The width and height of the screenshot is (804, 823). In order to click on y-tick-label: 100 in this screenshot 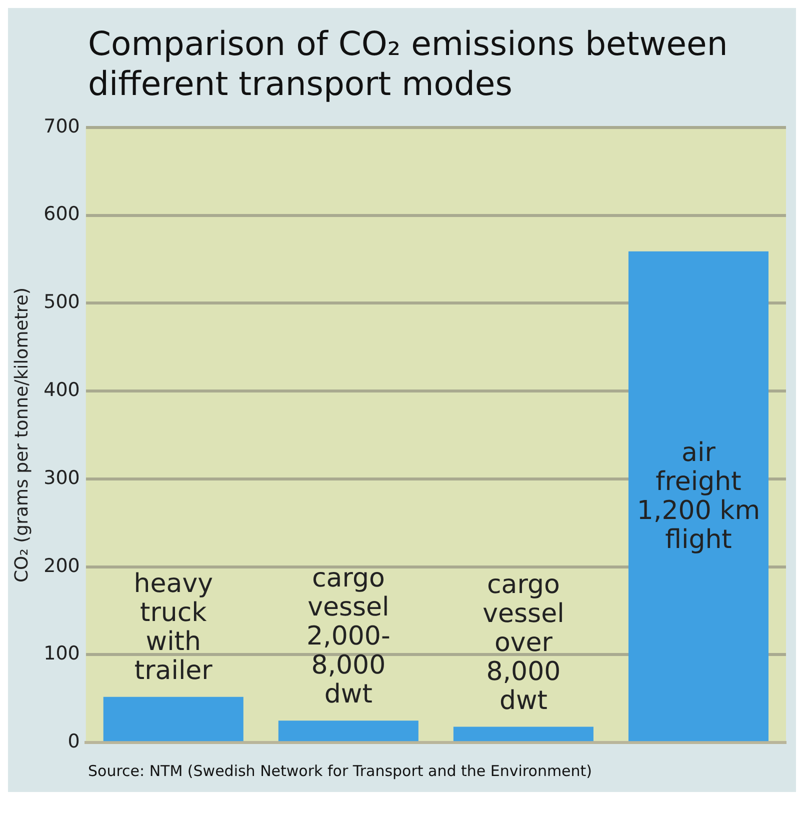, I will do `click(62, 653)`.